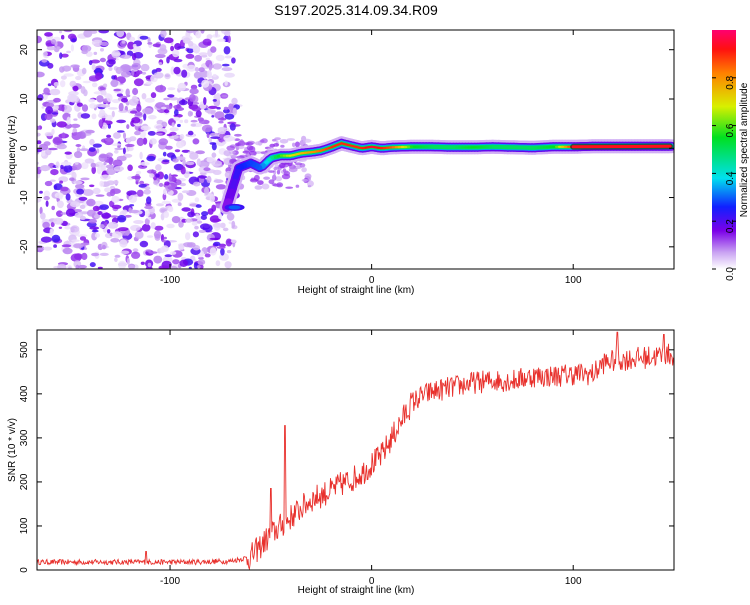 This screenshot has height=605, width=750. I want to click on figure-title: S197.2025.314.09.34.R09, so click(356, 10).